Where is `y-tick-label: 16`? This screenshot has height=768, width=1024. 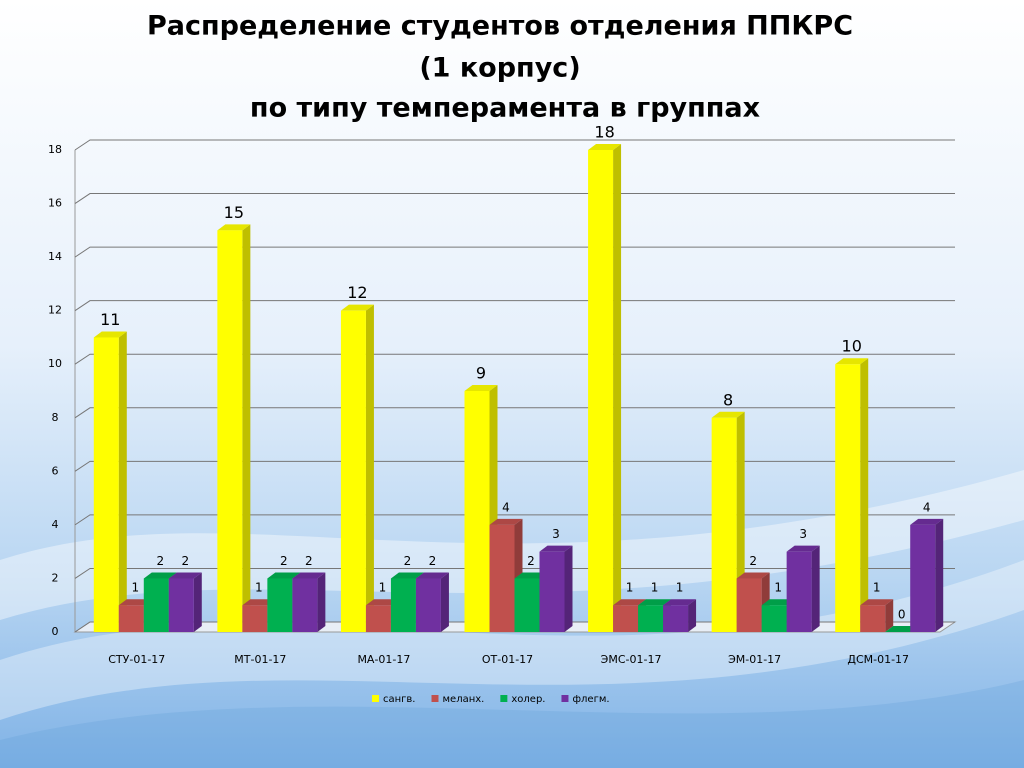
y-tick-label: 16 is located at coordinates (55, 203).